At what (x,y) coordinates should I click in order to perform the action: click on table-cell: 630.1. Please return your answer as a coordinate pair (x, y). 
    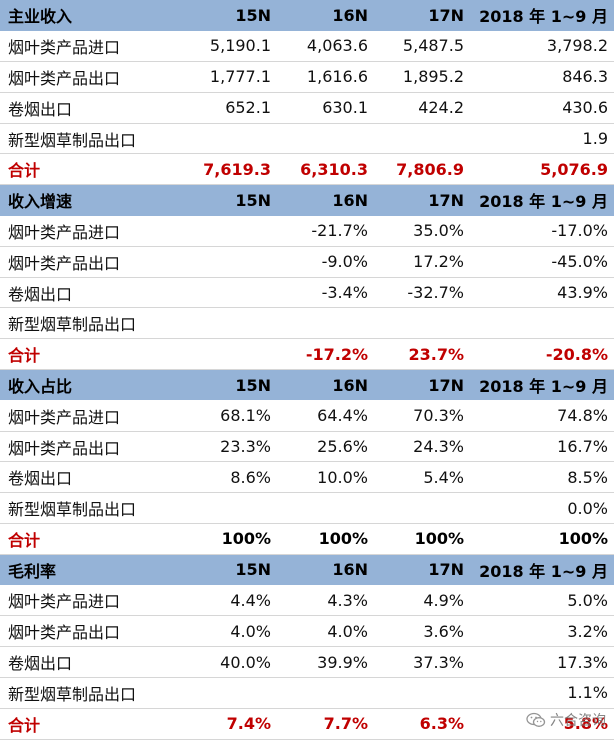
    Looking at the image, I should click on (325, 108).